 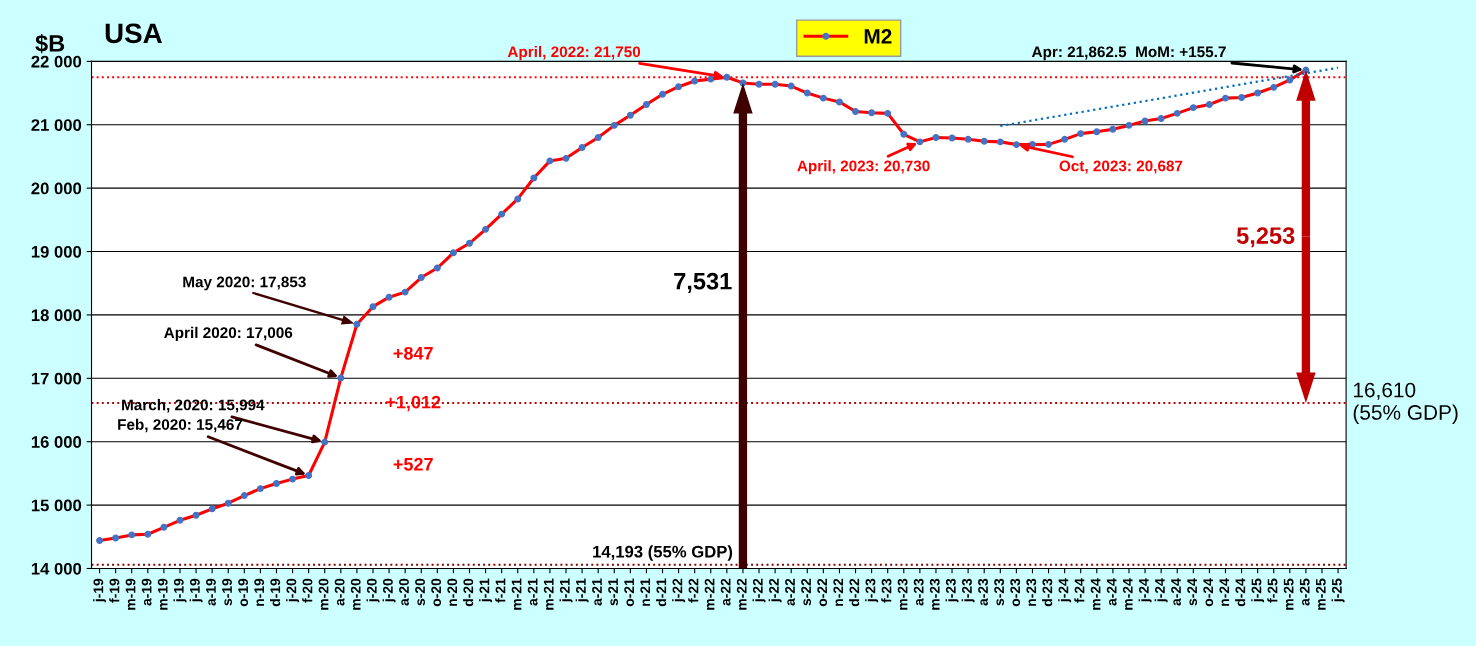 I want to click on x-tick-label: o-22, so click(x=822, y=592).